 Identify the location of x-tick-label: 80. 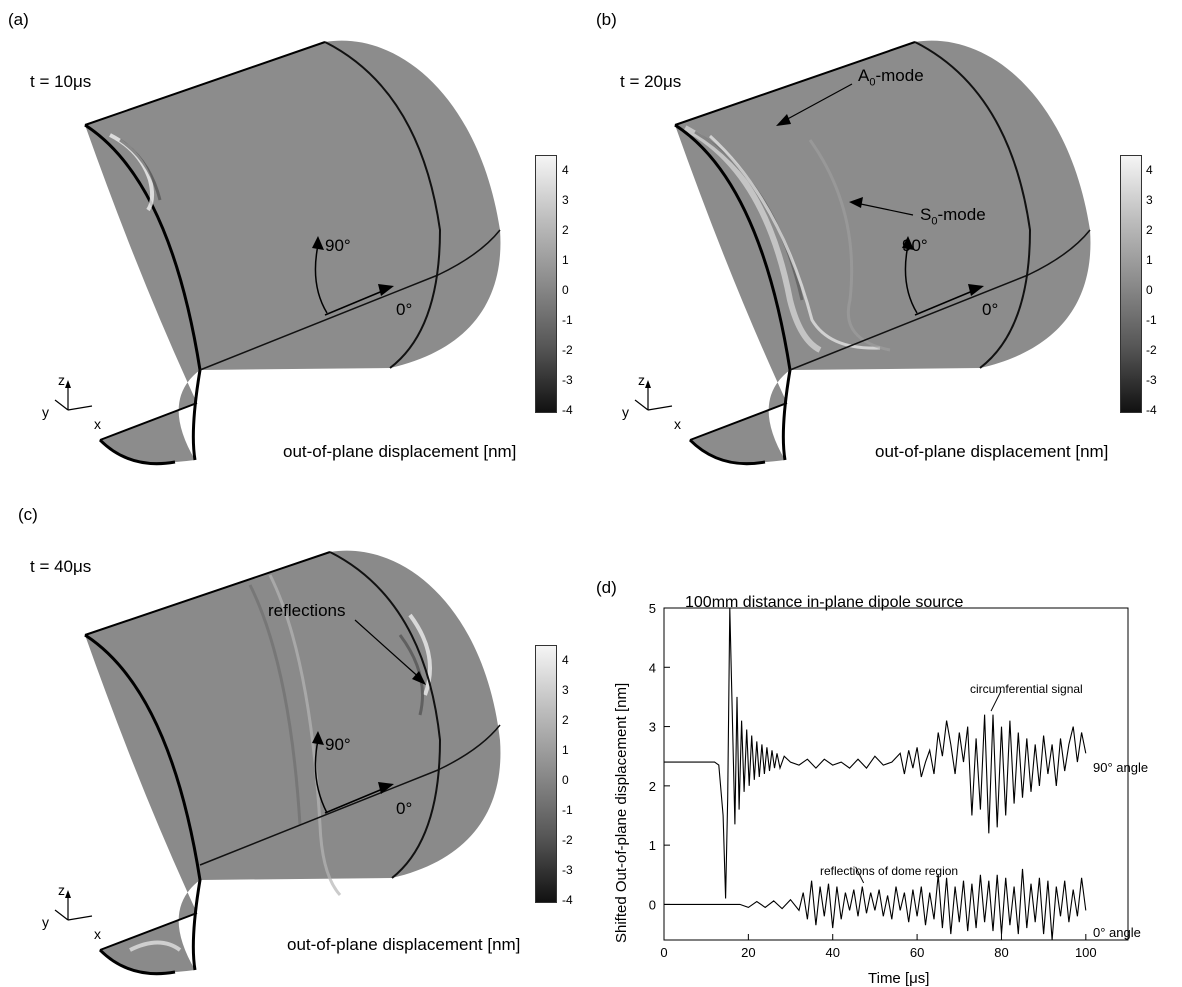
(1001, 952).